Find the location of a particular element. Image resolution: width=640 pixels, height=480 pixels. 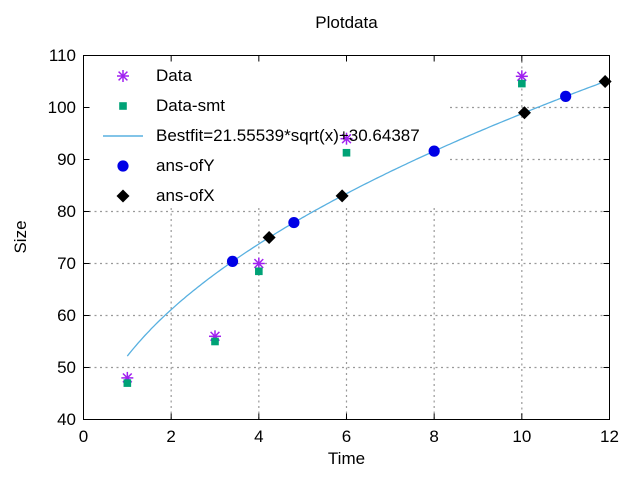

y-tick-label: 50 is located at coordinates (66, 367).